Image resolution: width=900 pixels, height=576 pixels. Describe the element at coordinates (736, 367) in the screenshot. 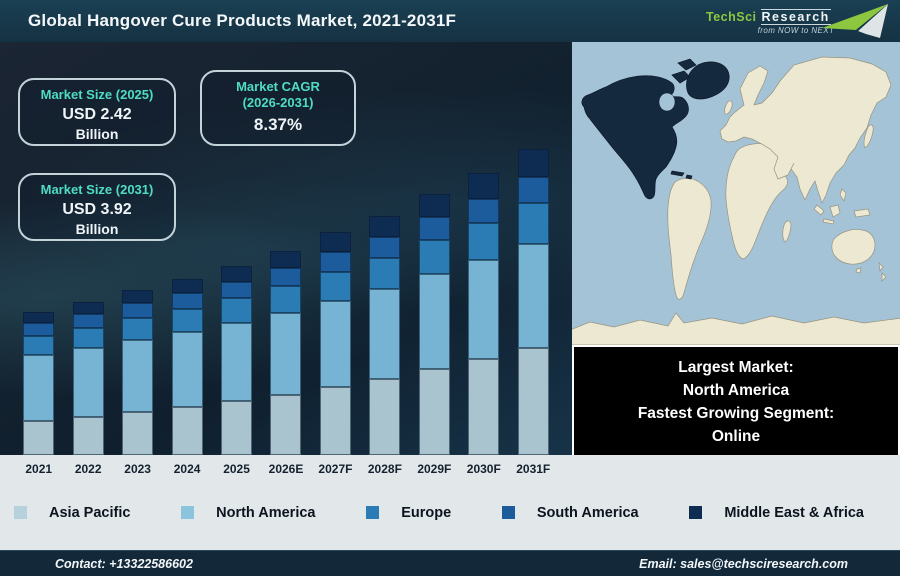

I see `largest-market-label: Largest Market:` at that location.